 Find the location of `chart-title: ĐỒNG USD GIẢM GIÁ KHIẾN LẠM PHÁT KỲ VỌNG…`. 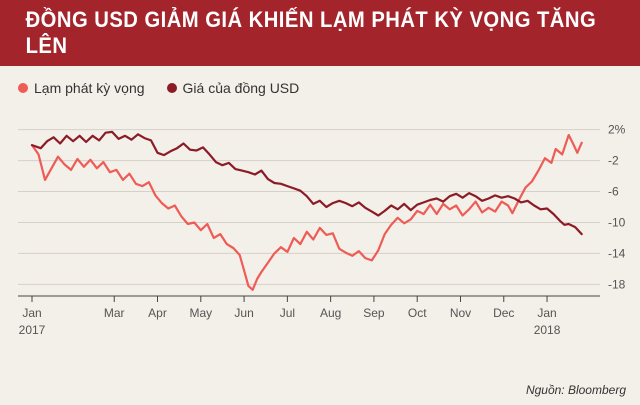

chart-title: ĐỒNG USD GIẢM GIÁ KHIẾN LẠM PHÁT KỲ VỌNG… is located at coordinates (311, 32).